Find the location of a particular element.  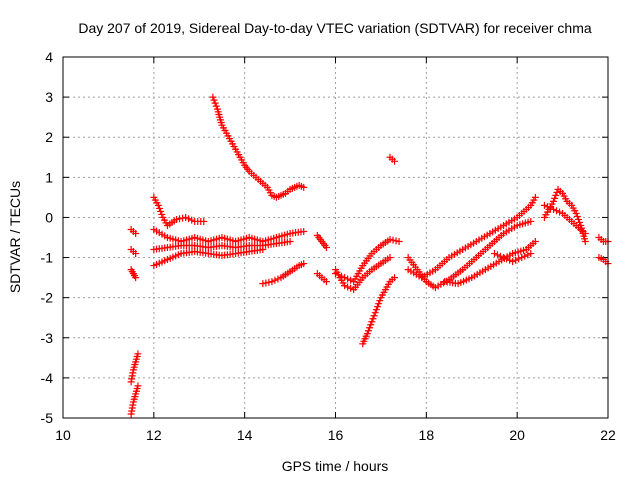

y-tick-label: -3 is located at coordinates (47, 338).